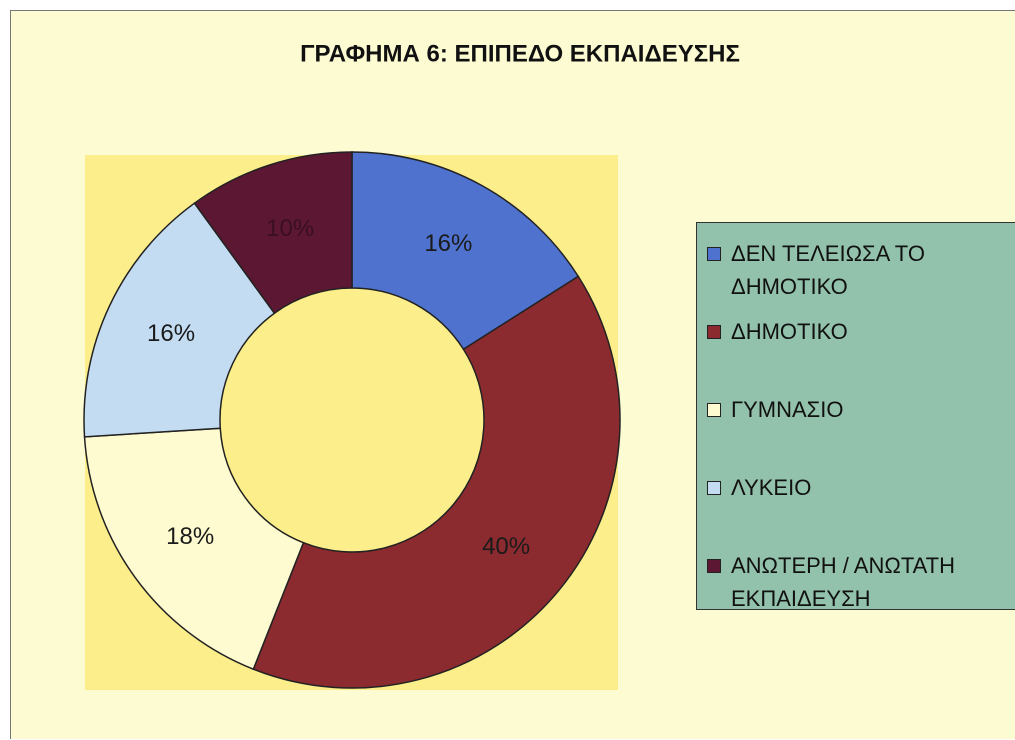 The image size is (1015, 740). I want to click on legend-label: ΓΥΜΝΑΣΙΟ, so click(787, 409).